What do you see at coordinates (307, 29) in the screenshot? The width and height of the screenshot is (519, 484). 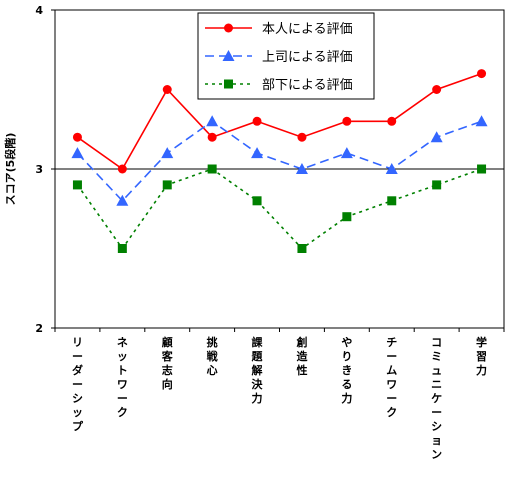 I see `legend-label: 本人による評価` at bounding box center [307, 29].